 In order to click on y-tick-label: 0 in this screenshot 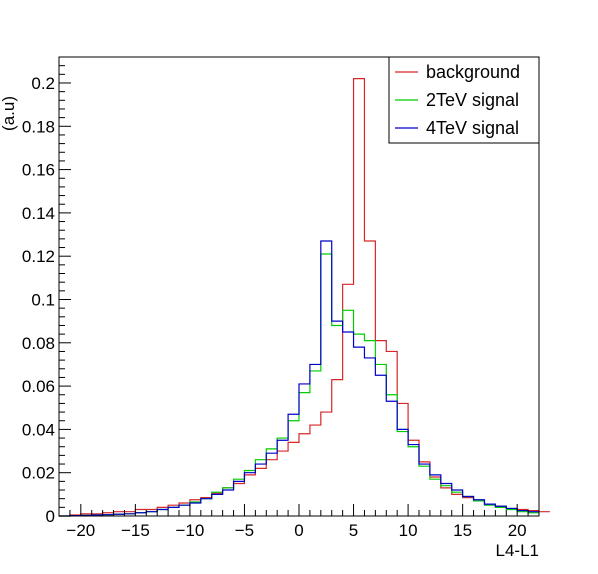, I will do `click(50, 516)`.